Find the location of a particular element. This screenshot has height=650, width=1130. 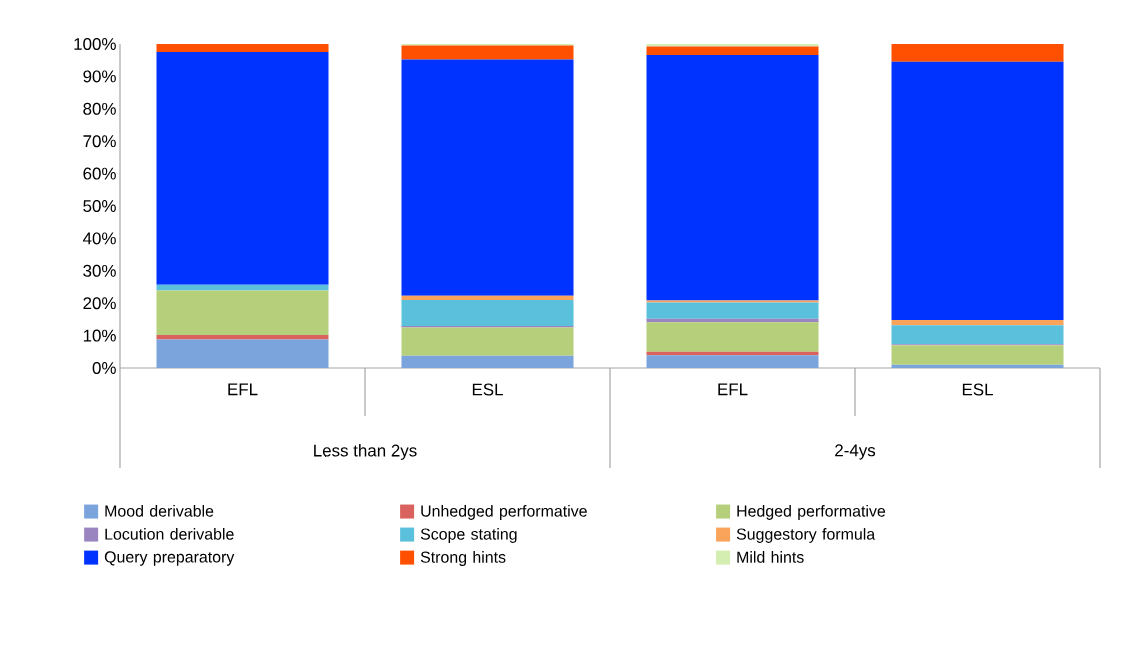

legend-label: Mild hints is located at coordinates (770, 557).